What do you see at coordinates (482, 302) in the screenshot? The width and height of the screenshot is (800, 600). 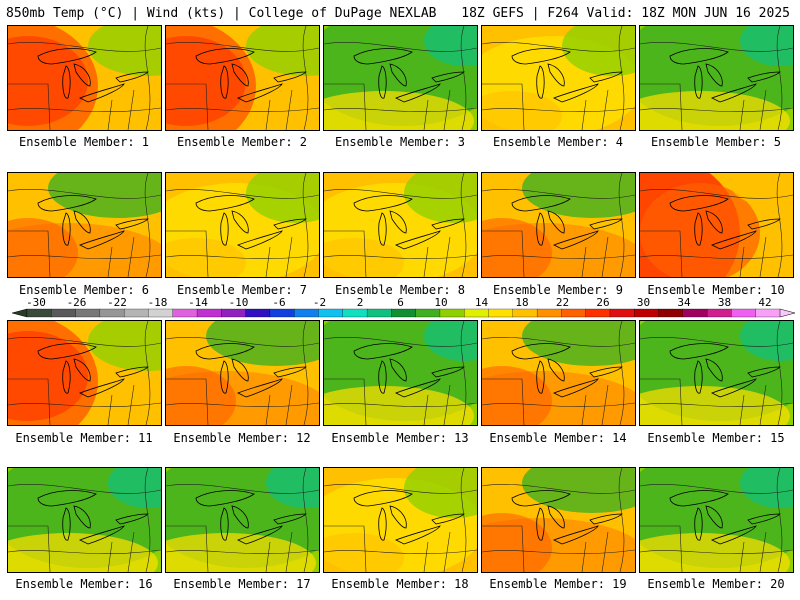 I see `colorbar-tick-label: 14` at bounding box center [482, 302].